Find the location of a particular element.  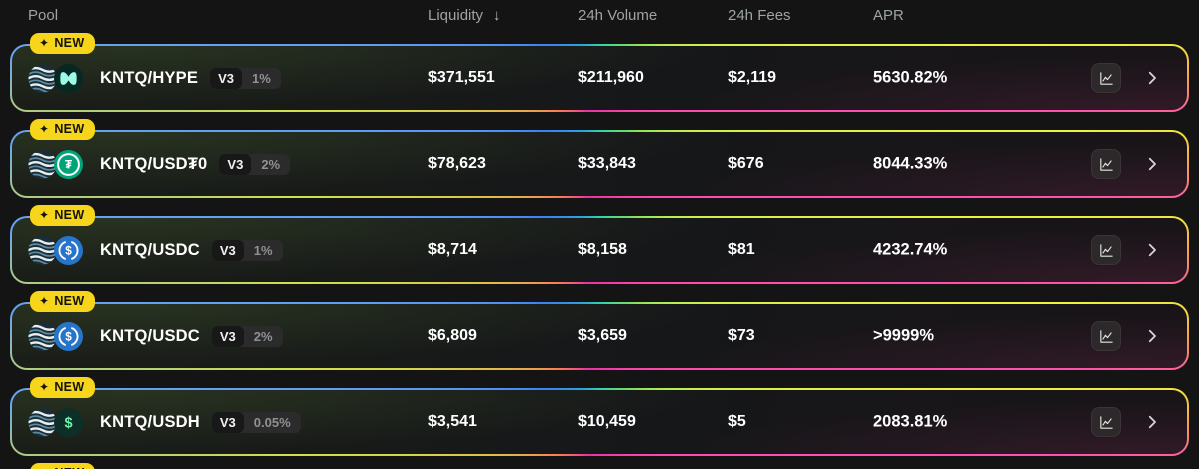

fees-value: $5 is located at coordinates (737, 421).